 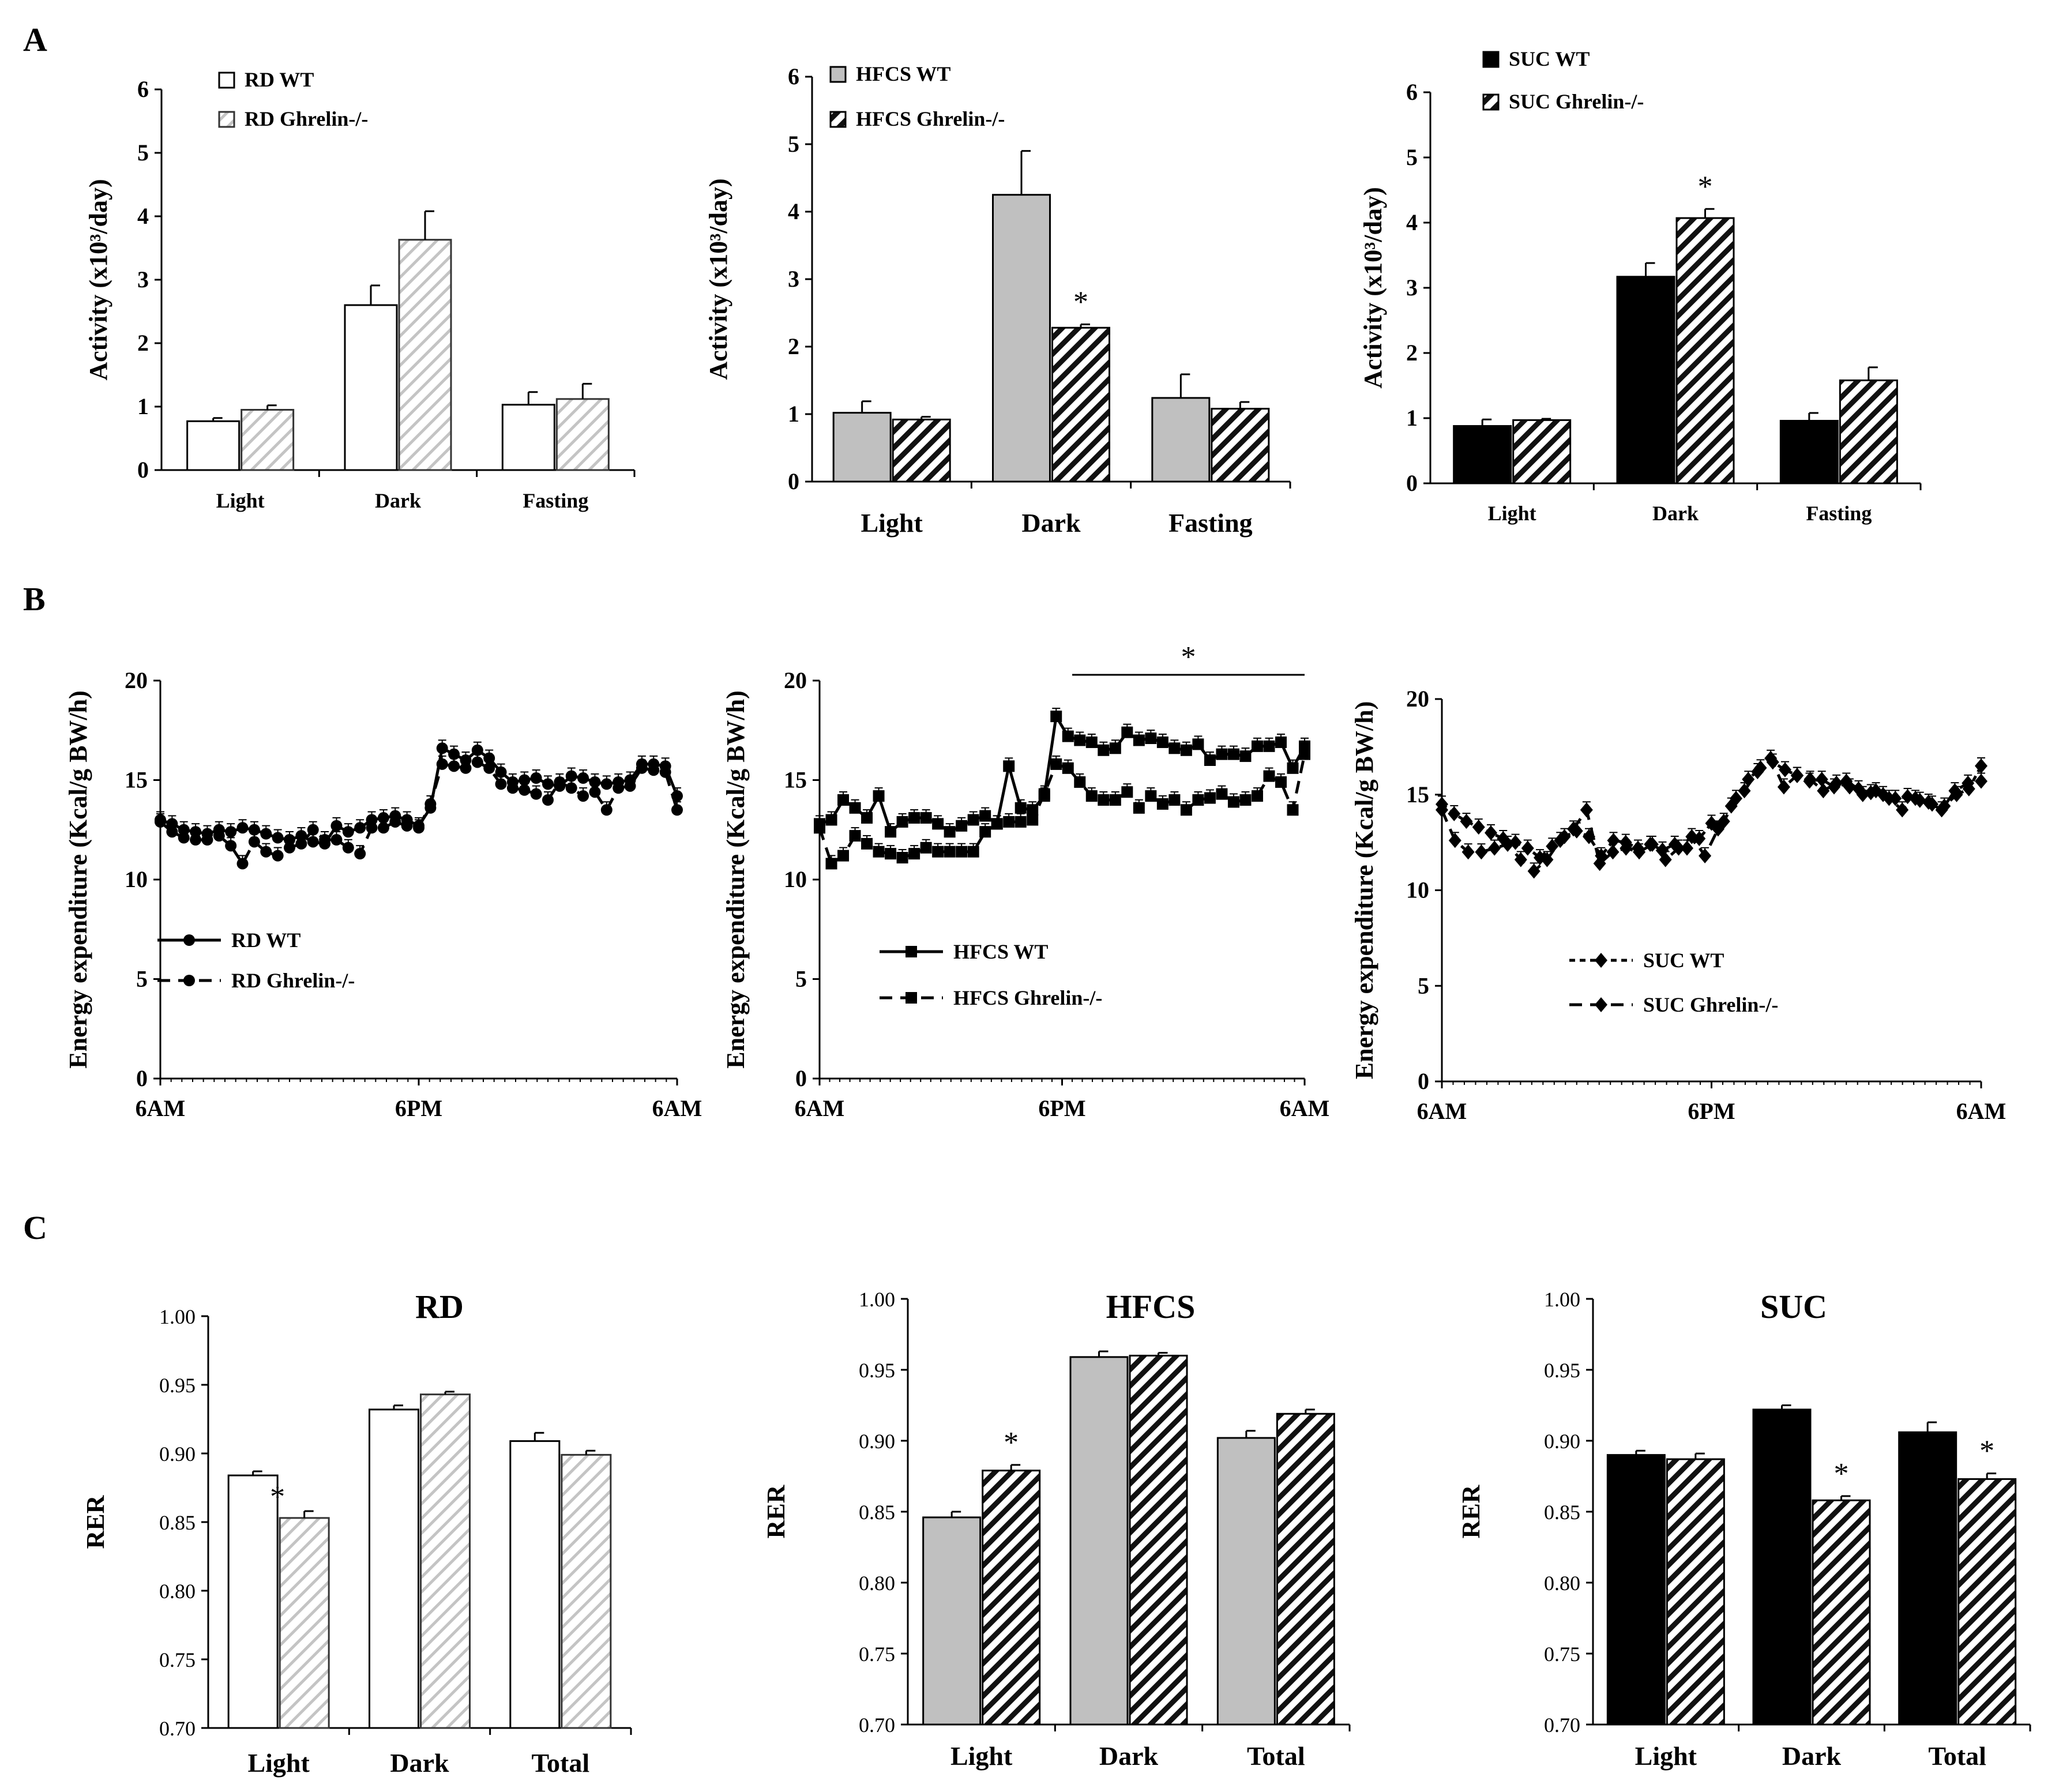 What do you see at coordinates (143, 279) in the screenshot?
I see `y-tick-label: 3` at bounding box center [143, 279].